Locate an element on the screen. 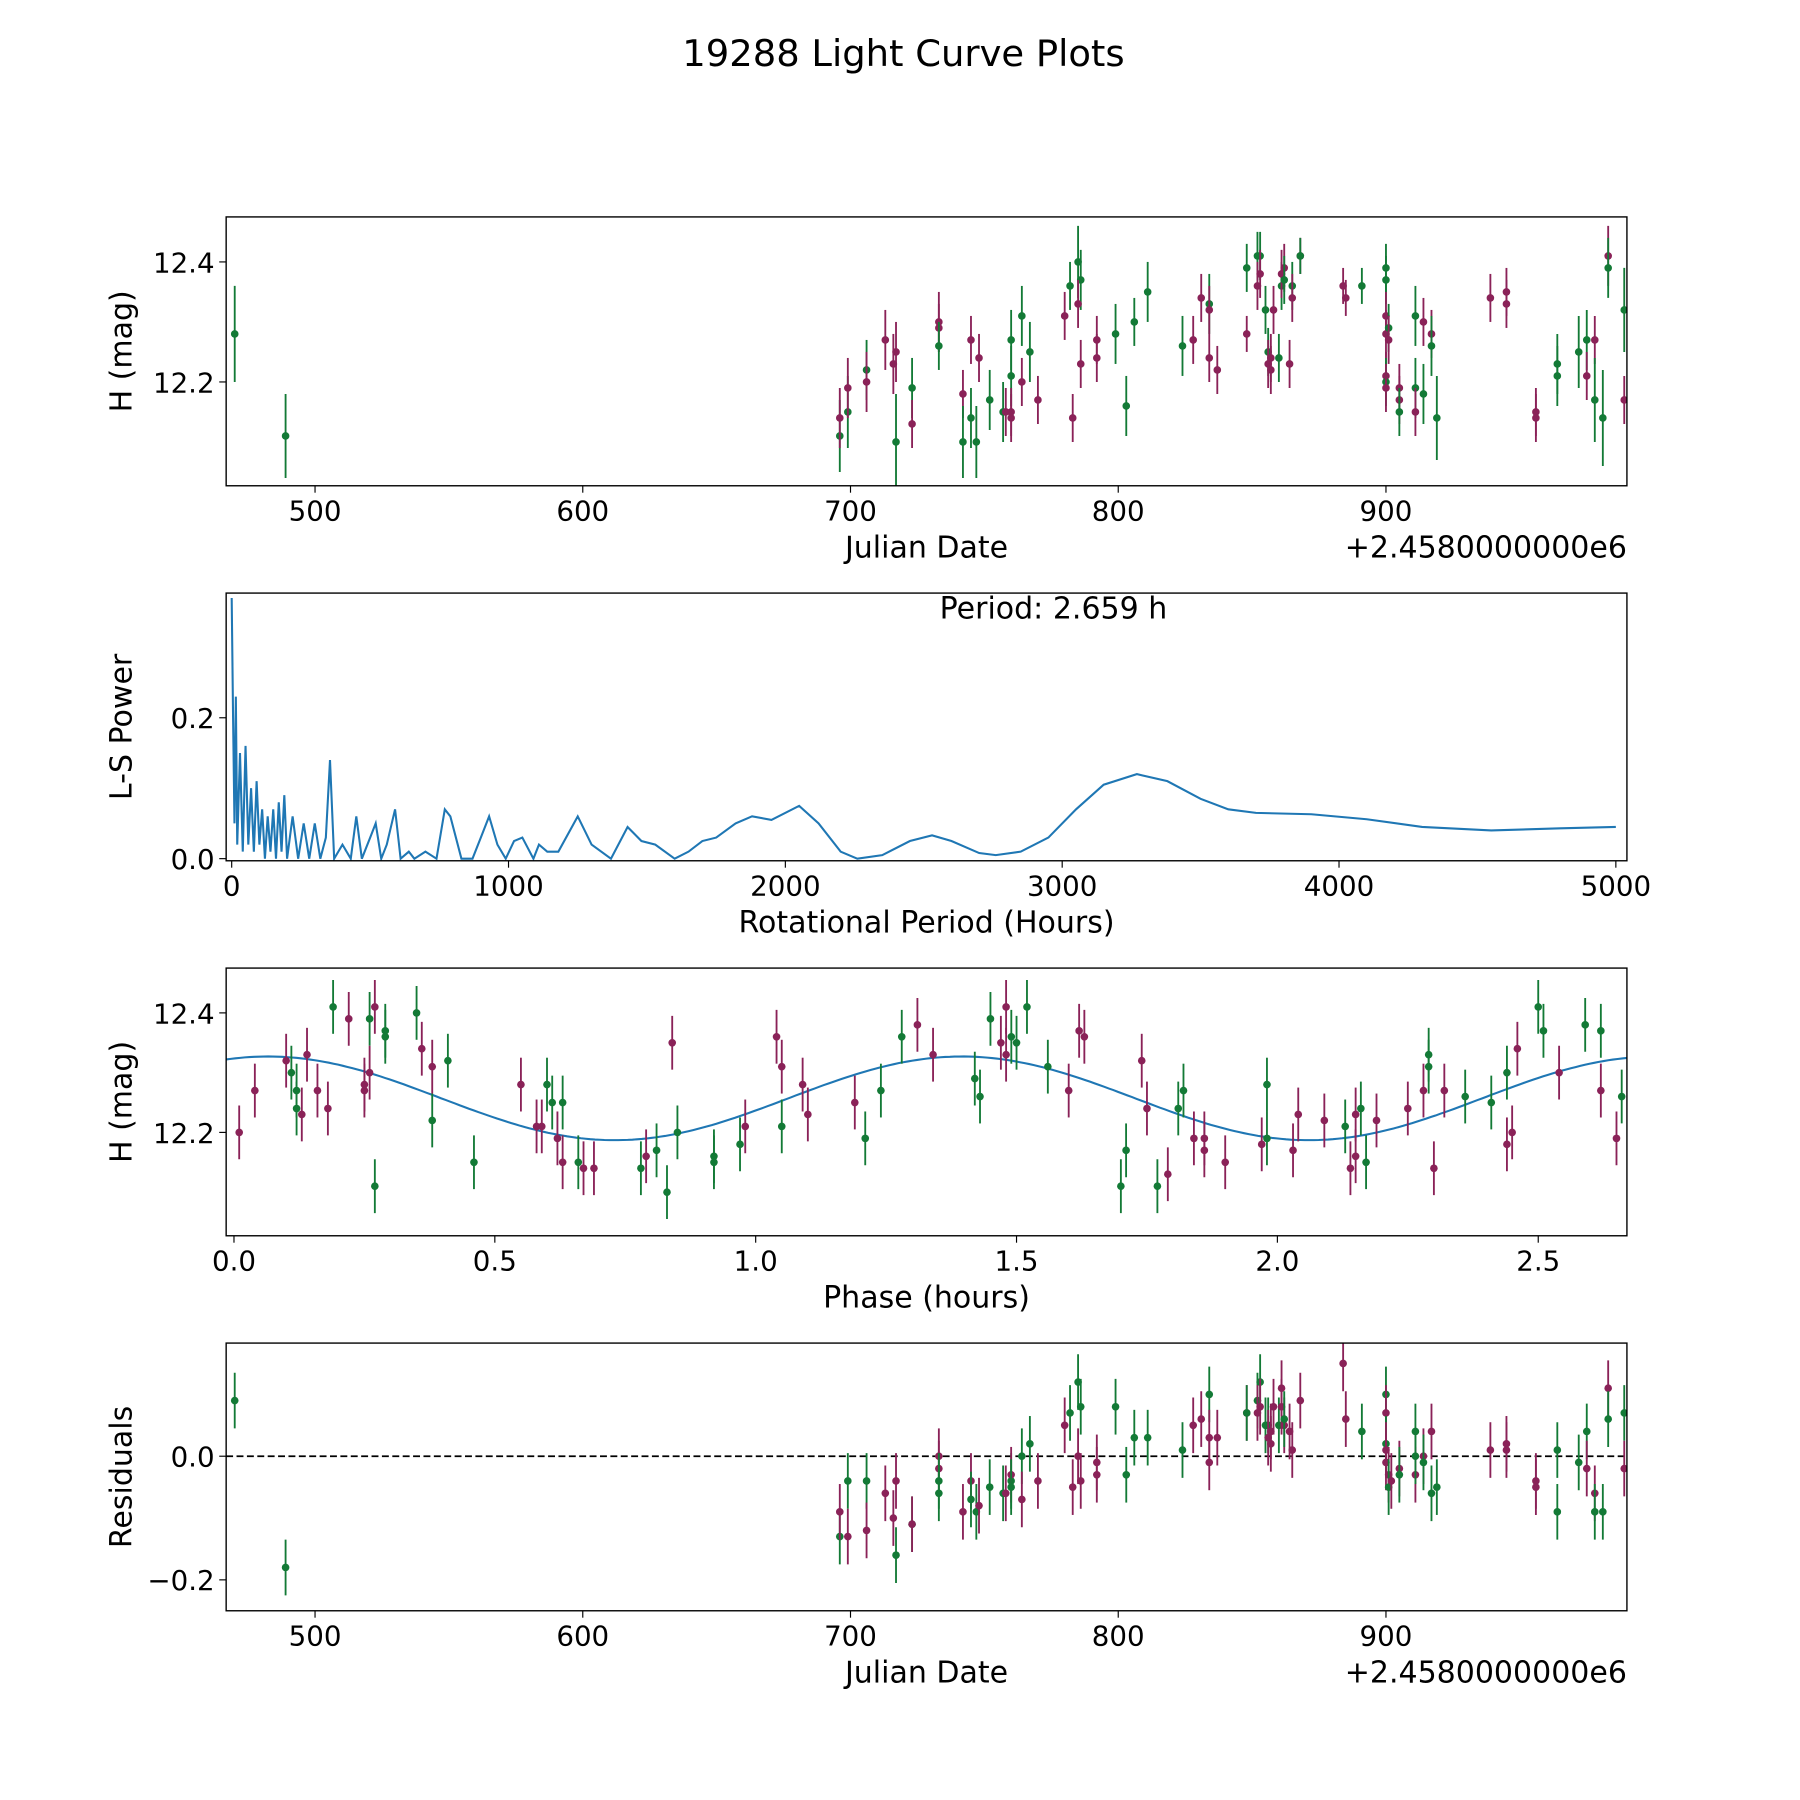 The image size is (1800, 1800). model-fit-curve is located at coordinates (926, 1098).